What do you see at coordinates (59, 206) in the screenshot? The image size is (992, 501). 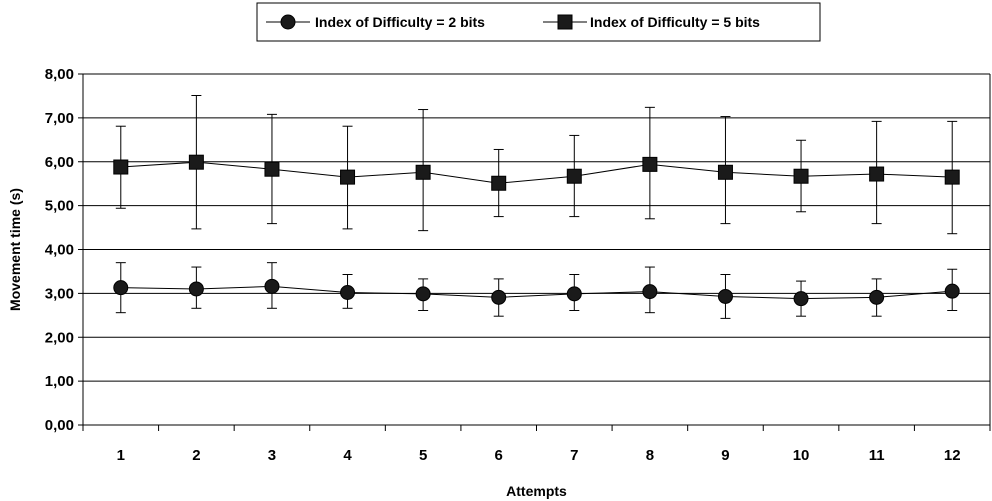 I see `y-tick-label: 5,00` at bounding box center [59, 206].